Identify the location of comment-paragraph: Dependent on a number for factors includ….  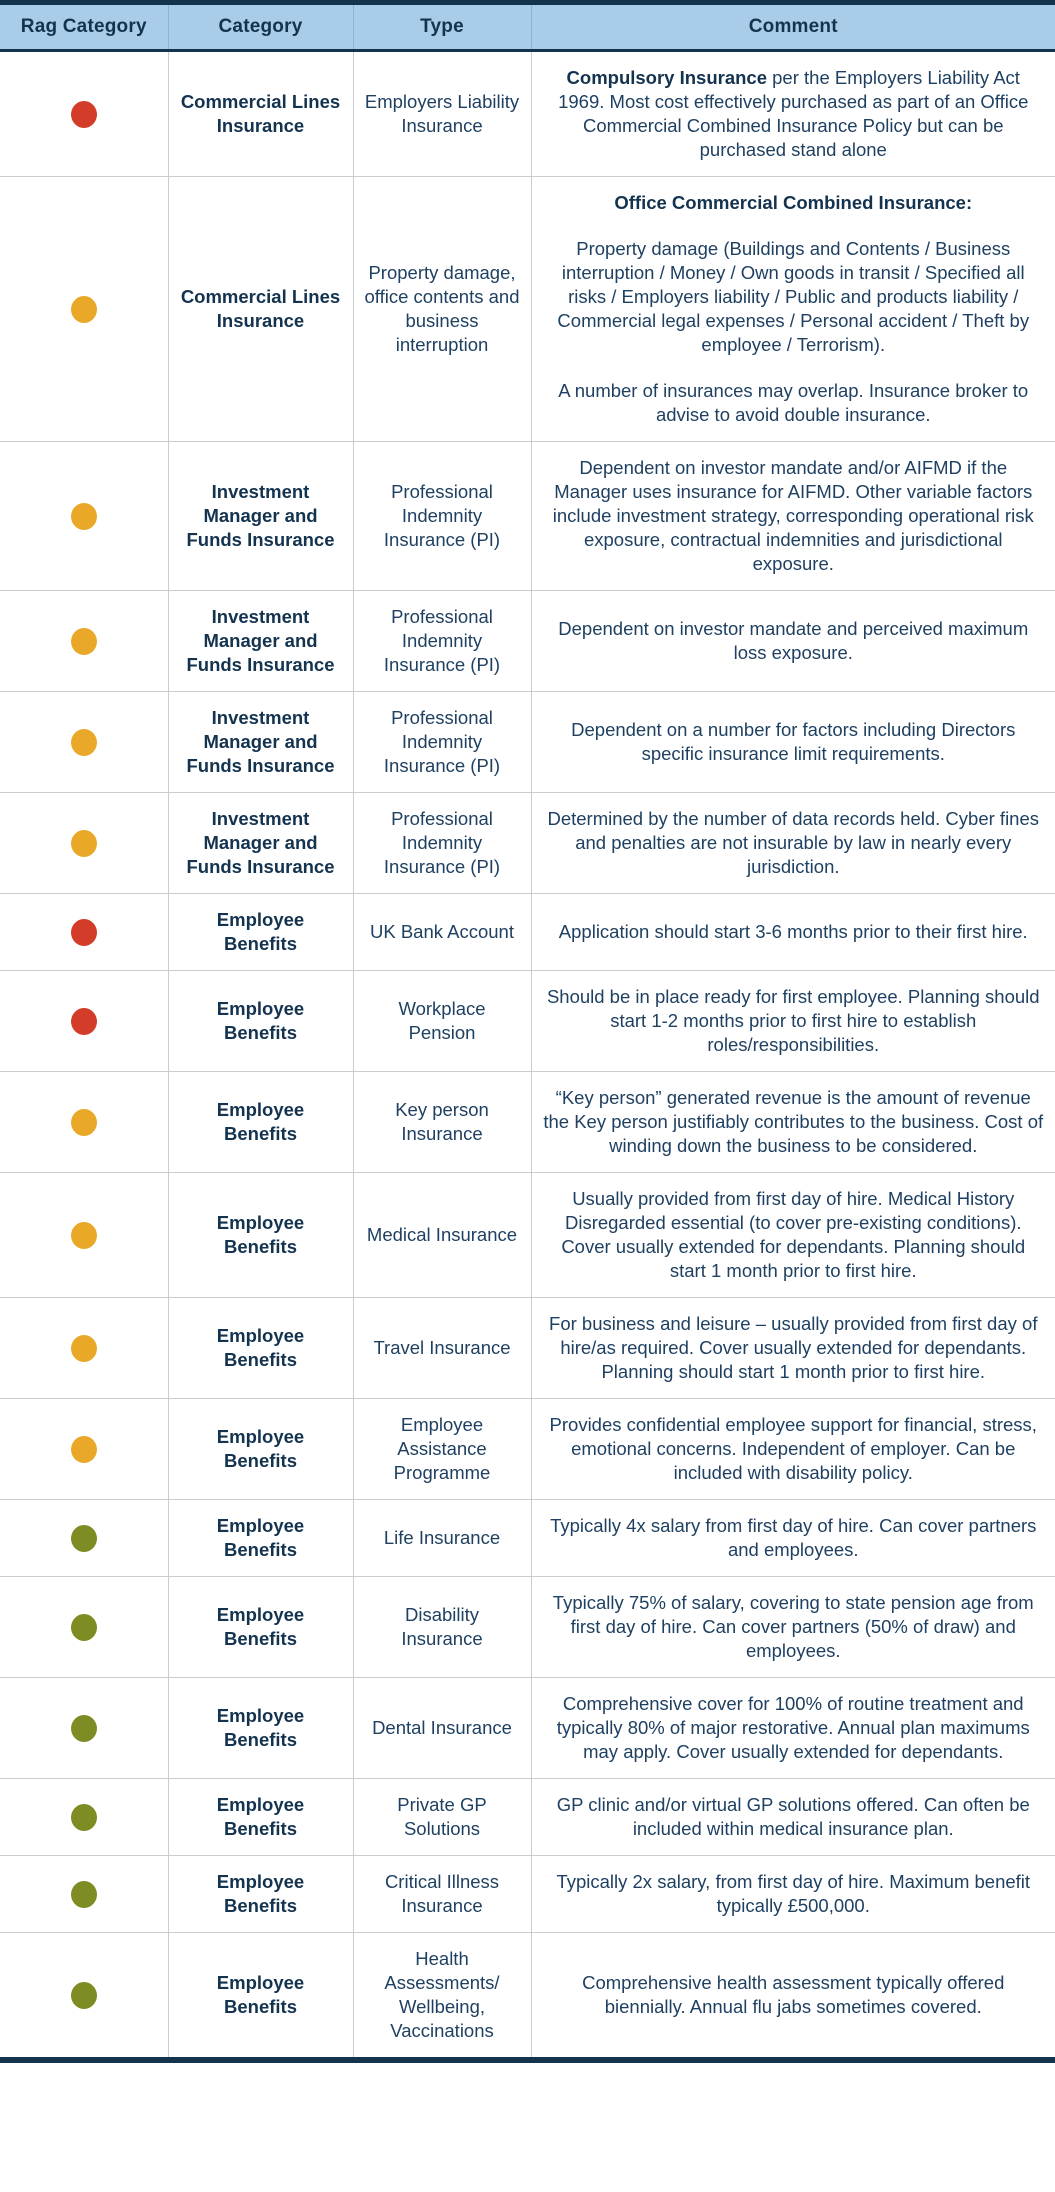
(793, 741).